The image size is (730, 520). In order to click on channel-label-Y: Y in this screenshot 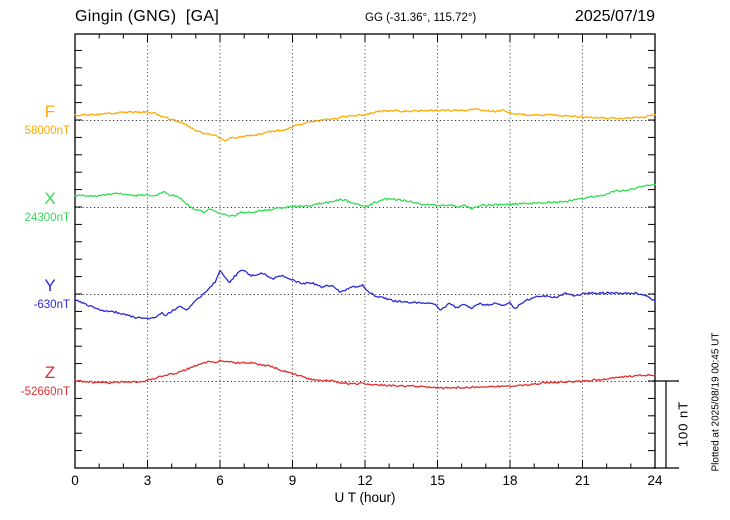, I will do `click(50, 285)`.